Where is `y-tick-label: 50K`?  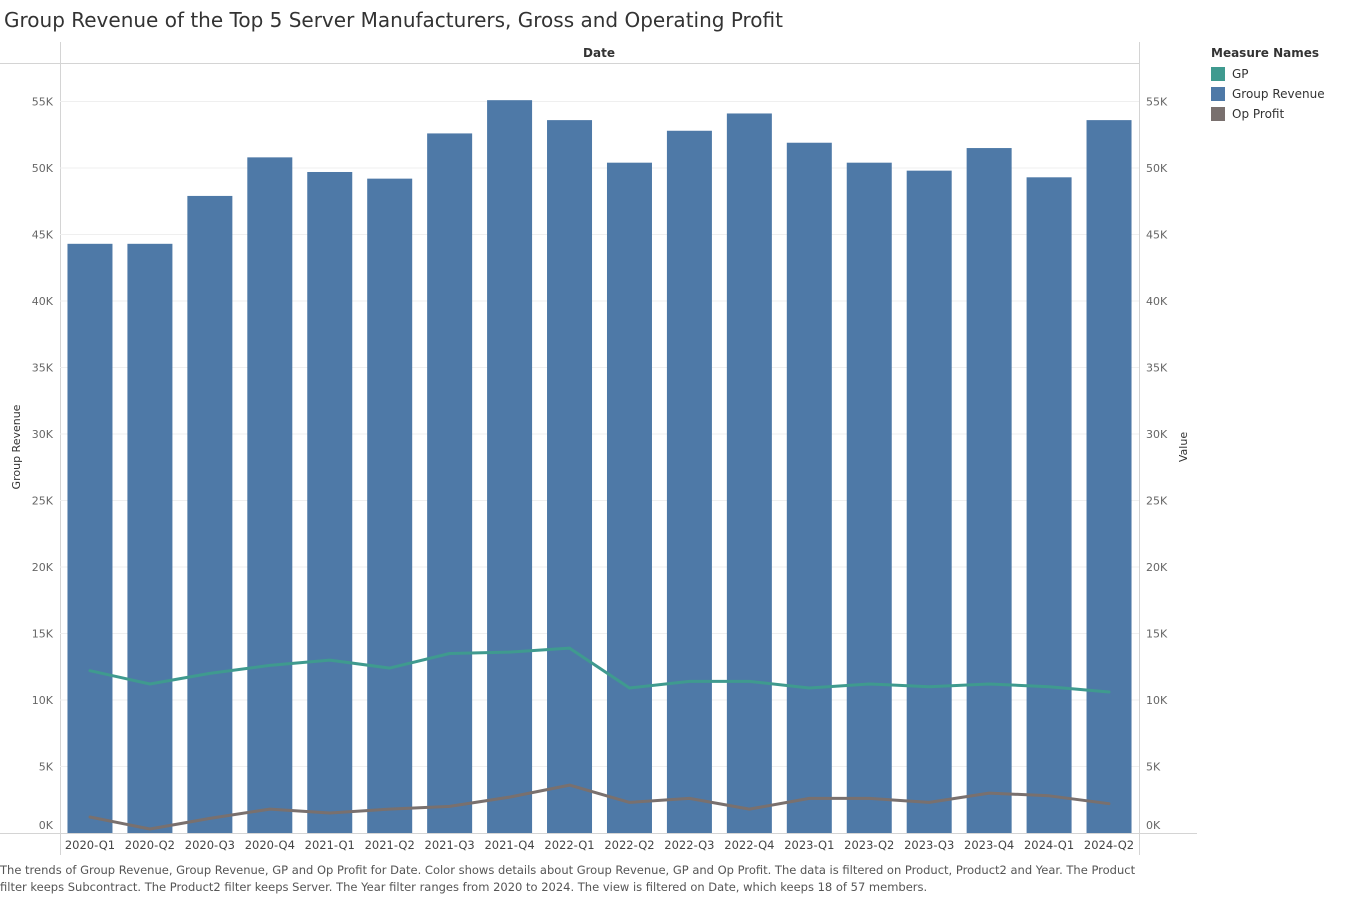 y-tick-label: 50K is located at coordinates (43, 168).